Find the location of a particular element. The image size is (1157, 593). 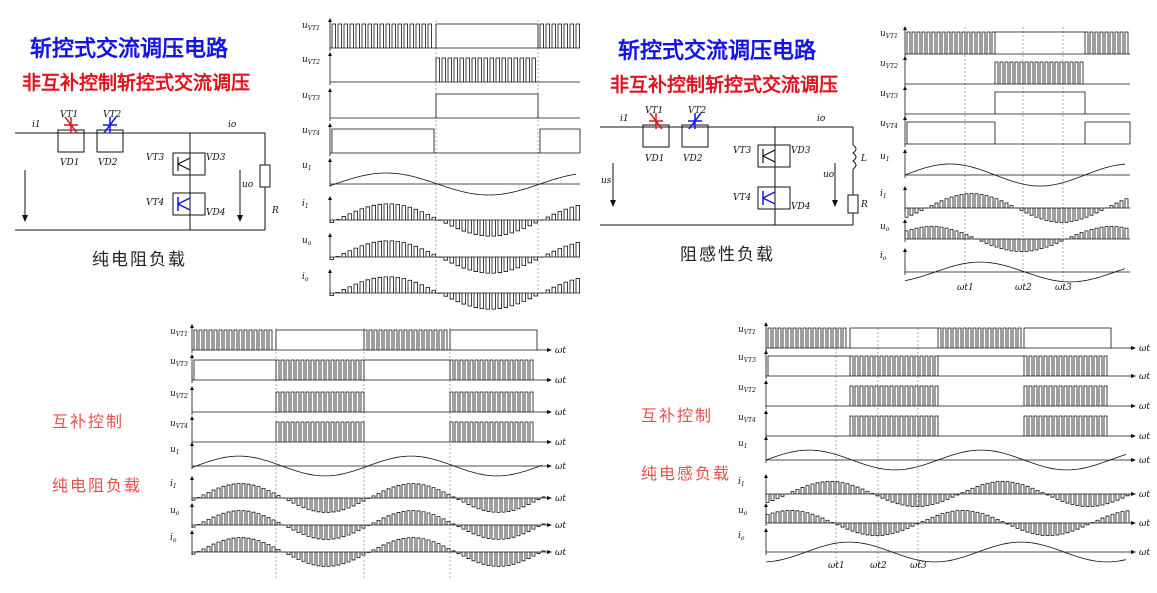

bottom-left-note-load: 纯电阻负载 is located at coordinates (97, 485).